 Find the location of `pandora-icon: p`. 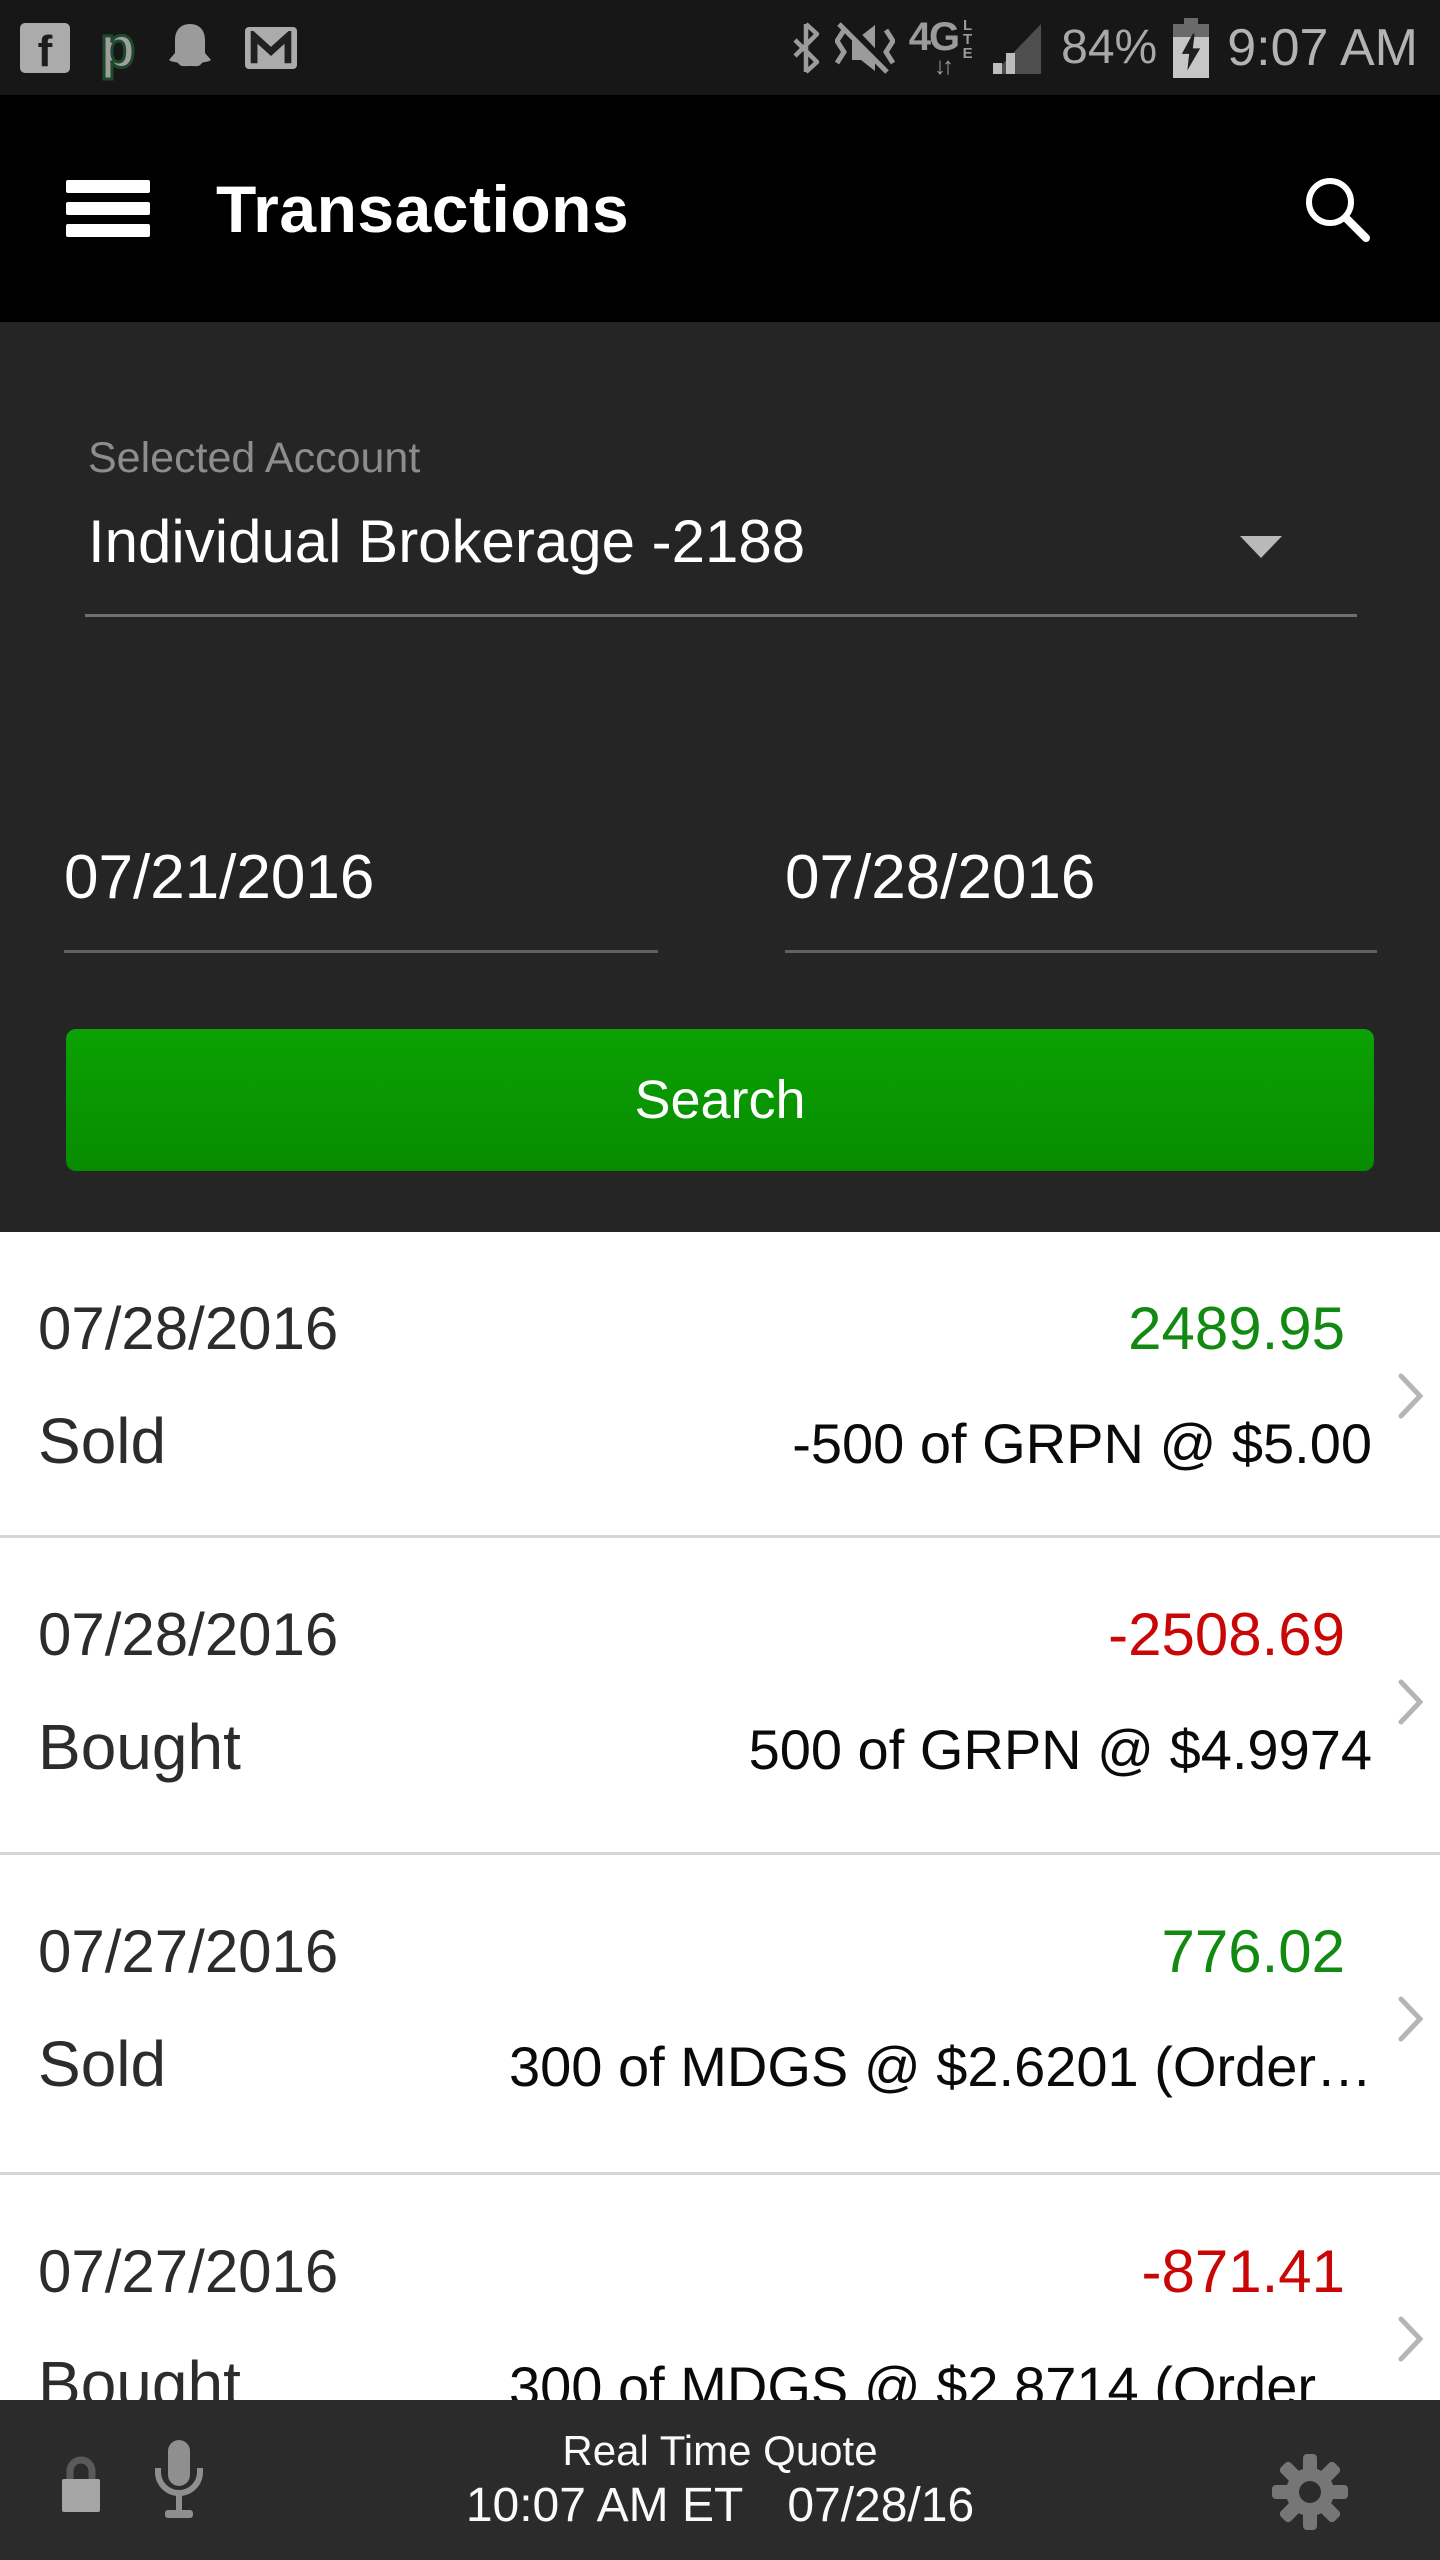

pandora-icon: p is located at coordinates (117, 47).